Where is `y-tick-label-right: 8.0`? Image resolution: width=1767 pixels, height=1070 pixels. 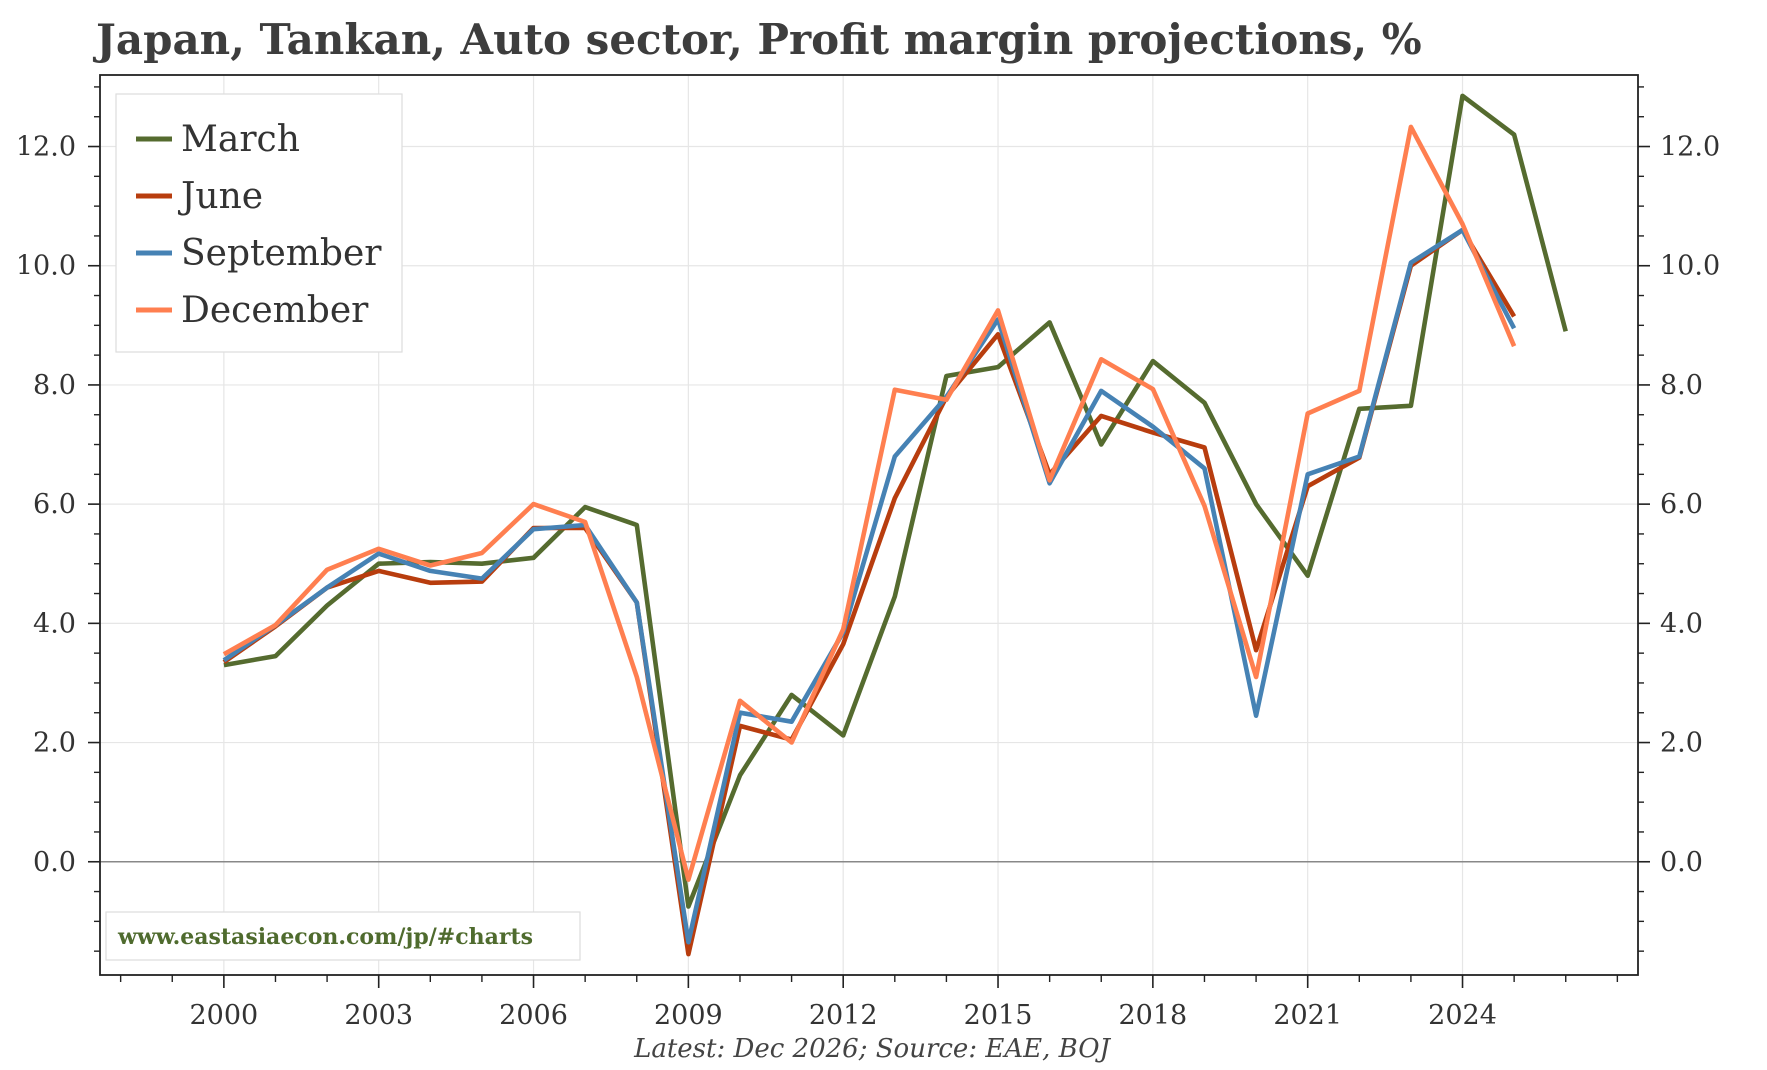
y-tick-label-right: 8.0 is located at coordinates (1681, 385).